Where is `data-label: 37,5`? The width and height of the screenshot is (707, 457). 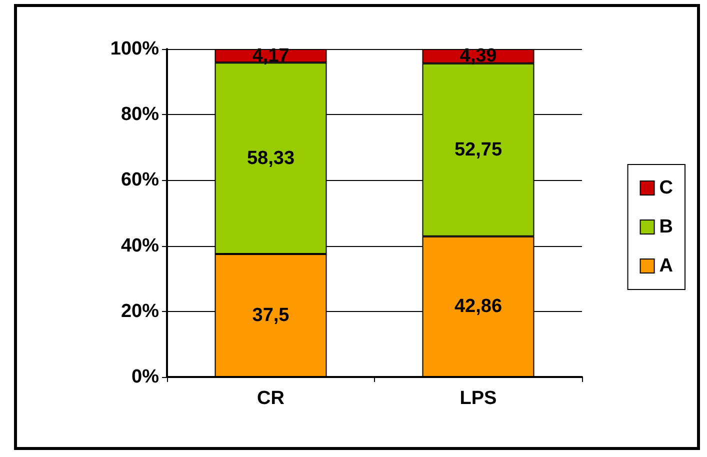
data-label: 37,5 is located at coordinates (271, 315).